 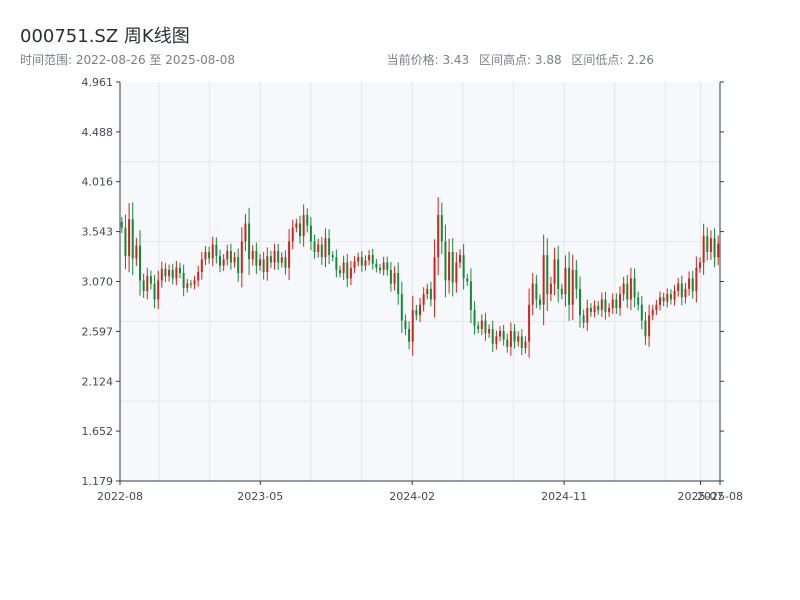 What do you see at coordinates (520, 60) in the screenshot?
I see `range-high-text: 区间高点: 3.88` at bounding box center [520, 60].